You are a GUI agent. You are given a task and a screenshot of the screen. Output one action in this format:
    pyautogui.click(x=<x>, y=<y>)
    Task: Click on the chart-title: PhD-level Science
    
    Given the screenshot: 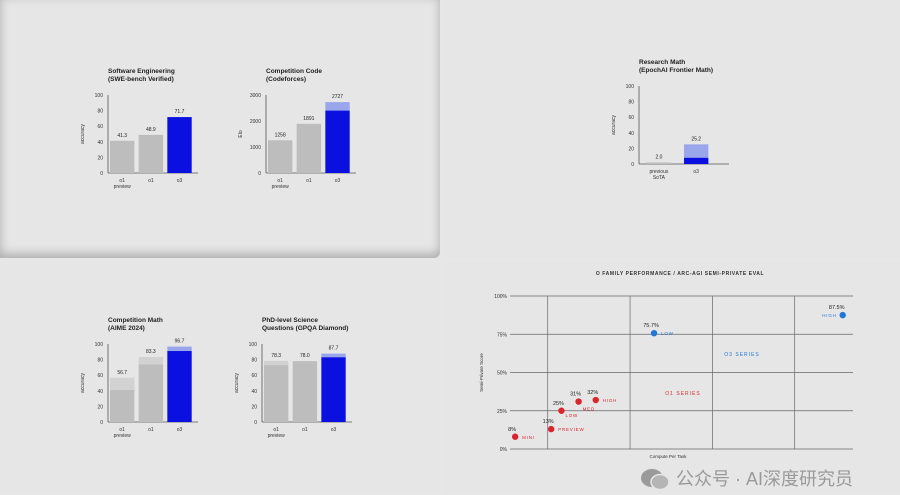 What is the action you would take?
    pyautogui.click(x=290, y=320)
    